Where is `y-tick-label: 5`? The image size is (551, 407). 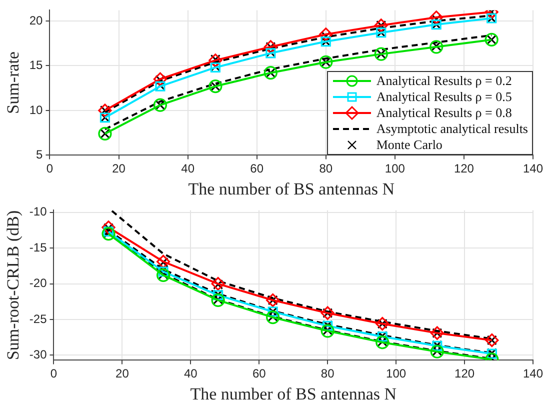 y-tick-label: 5 is located at coordinates (40, 155).